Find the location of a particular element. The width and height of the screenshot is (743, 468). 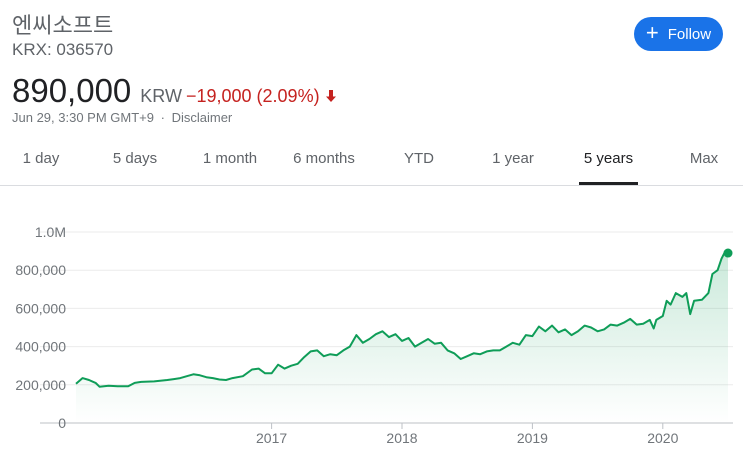

y-tick-label: 800,000 is located at coordinates (40, 270).